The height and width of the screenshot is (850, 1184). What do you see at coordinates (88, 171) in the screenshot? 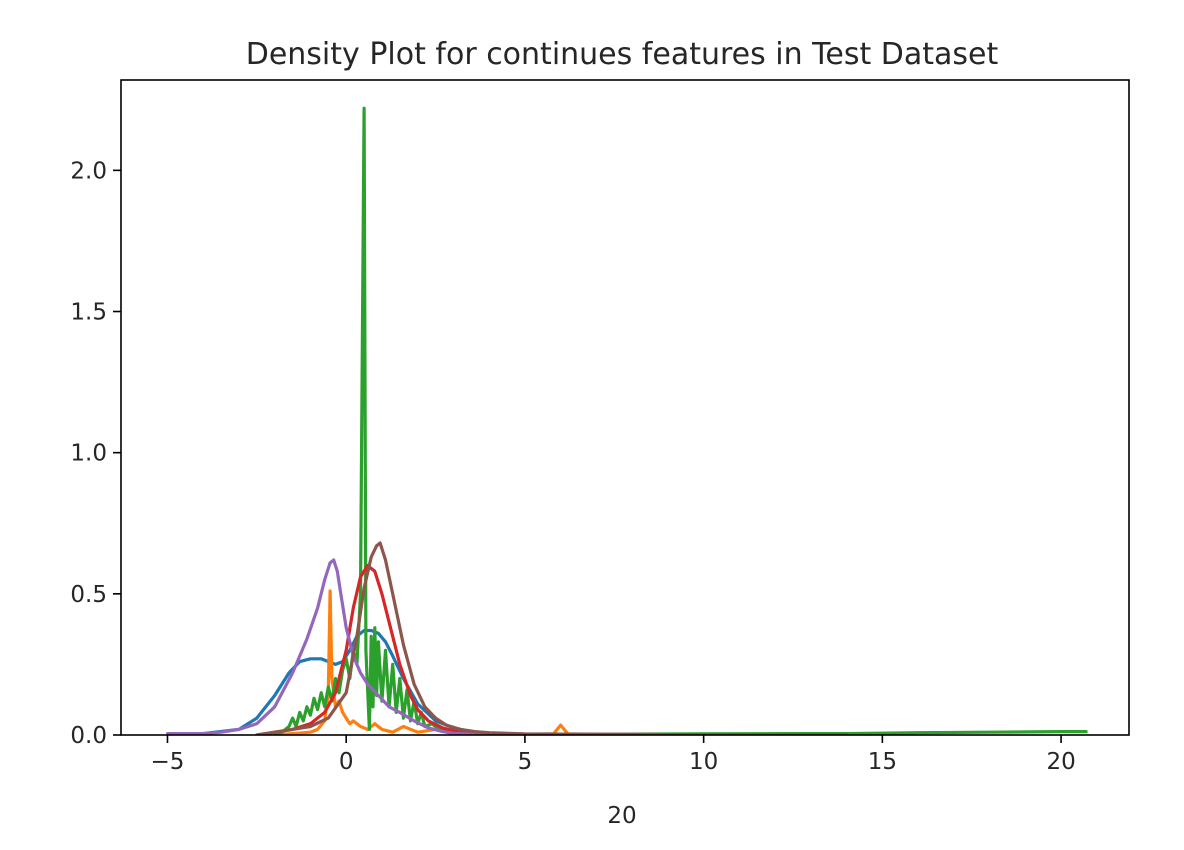
I see `y-tick-label: 2.0` at bounding box center [88, 171].